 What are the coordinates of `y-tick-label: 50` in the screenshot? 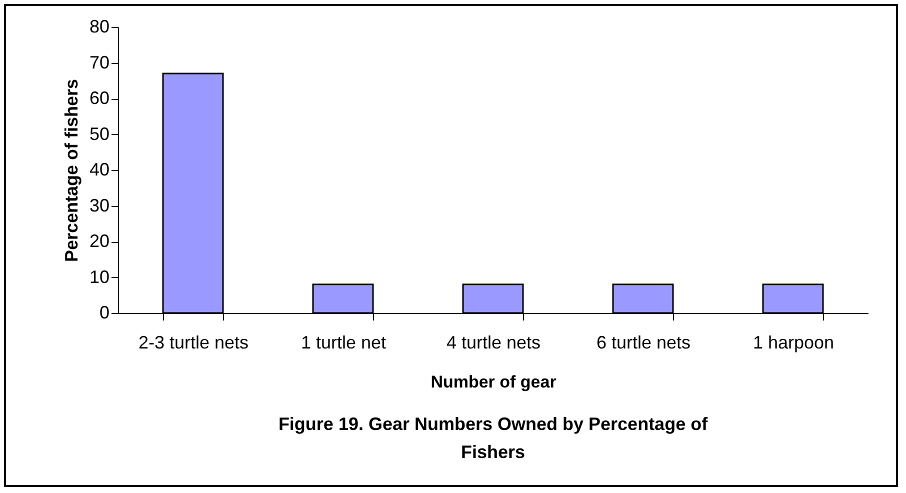 It's located at (99, 134).